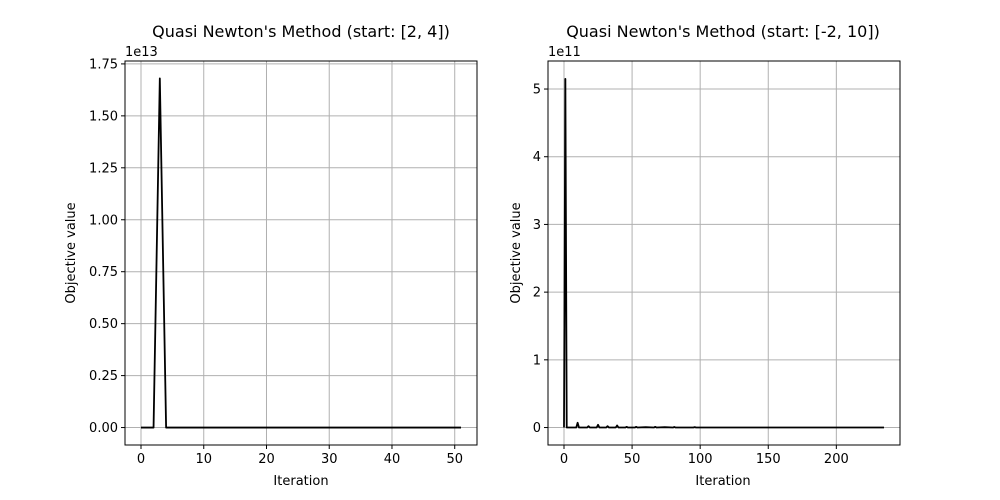 The width and height of the screenshot is (1000, 500). I want to click on x-tick-label: 20, so click(266, 459).